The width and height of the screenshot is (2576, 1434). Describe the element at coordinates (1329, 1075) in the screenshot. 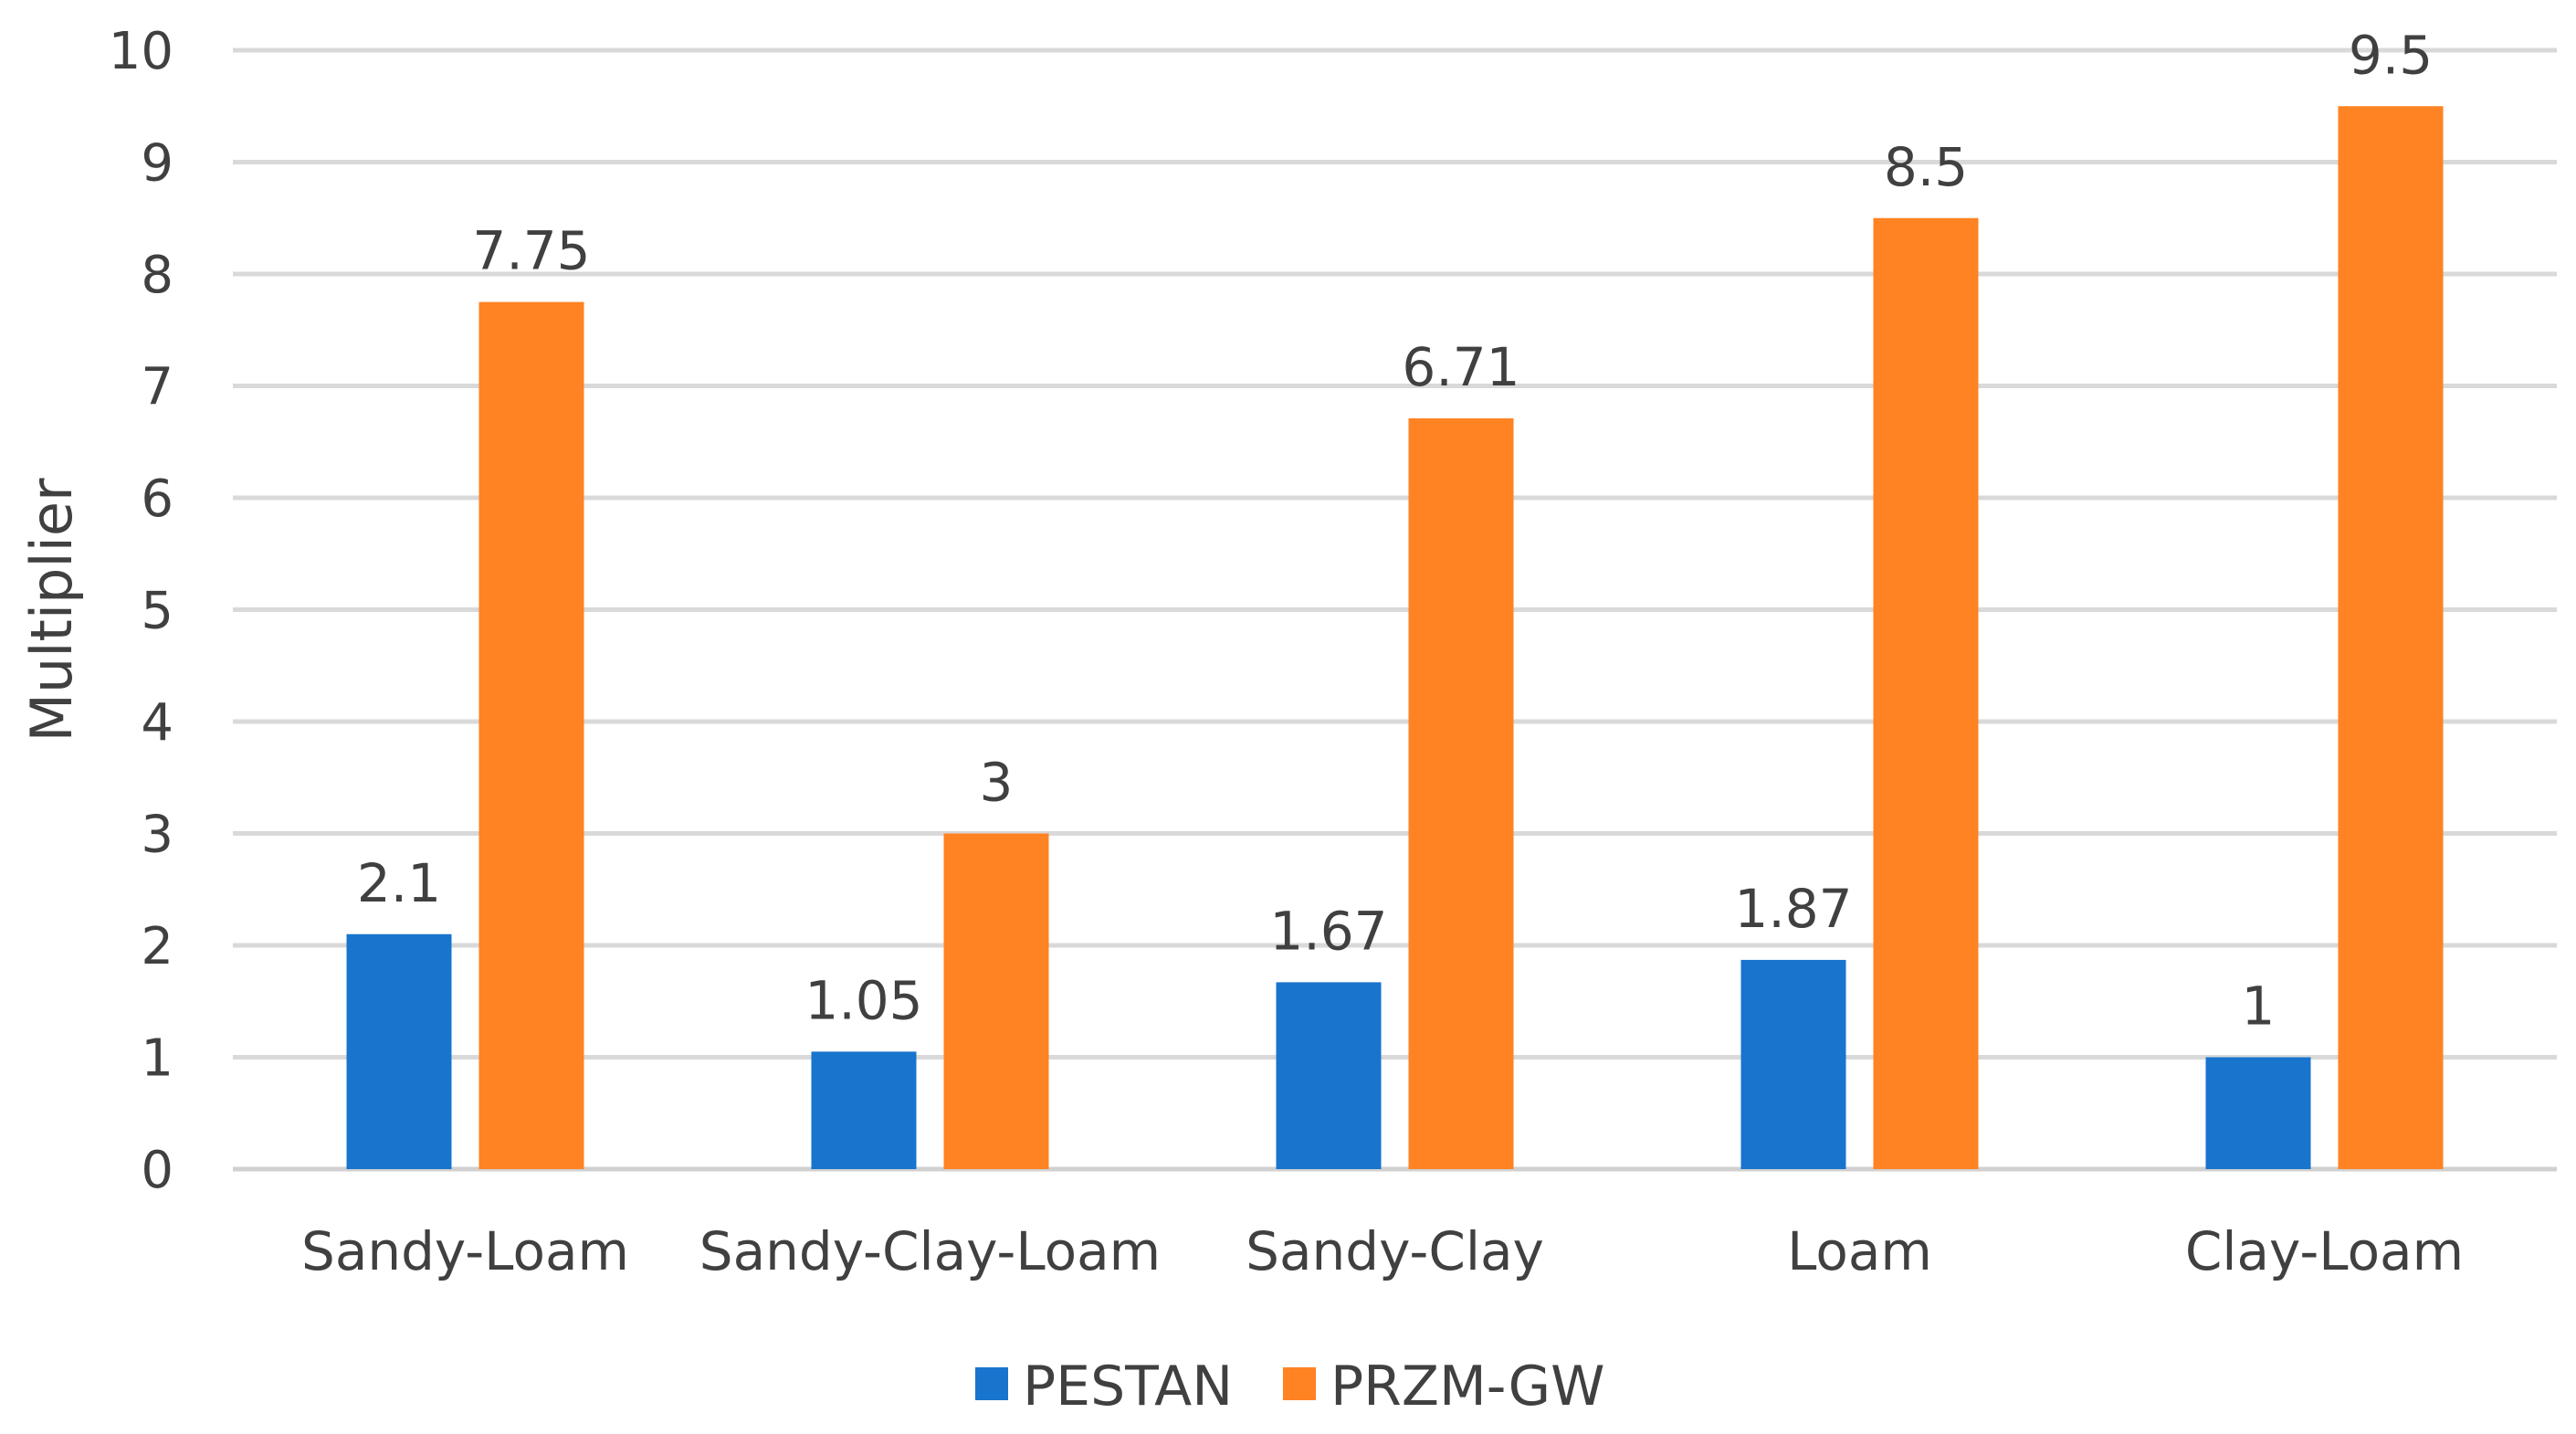

I see `bar-pestan-sandy-clay` at that location.